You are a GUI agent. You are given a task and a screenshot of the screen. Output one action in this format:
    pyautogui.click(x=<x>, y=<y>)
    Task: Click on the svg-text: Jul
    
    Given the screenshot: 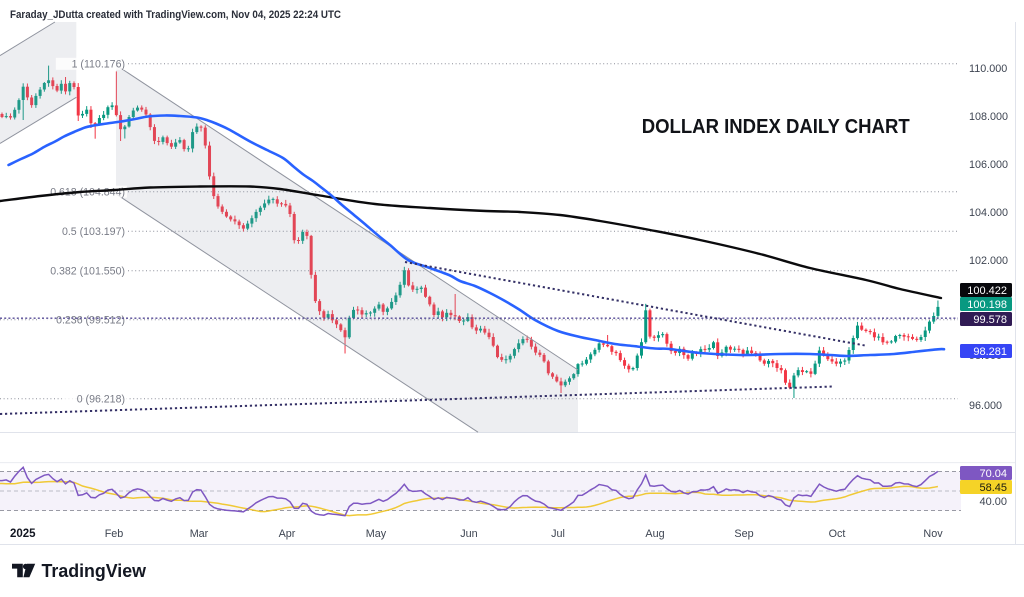 What is the action you would take?
    pyautogui.click(x=558, y=534)
    